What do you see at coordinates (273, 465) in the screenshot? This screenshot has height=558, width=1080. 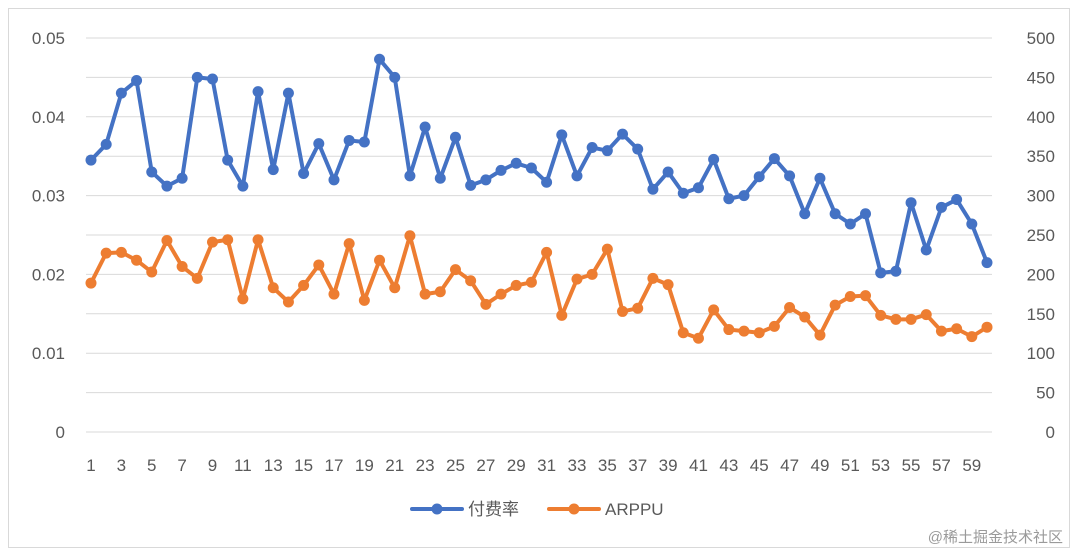 I see `x-tick-label: 13` at bounding box center [273, 465].